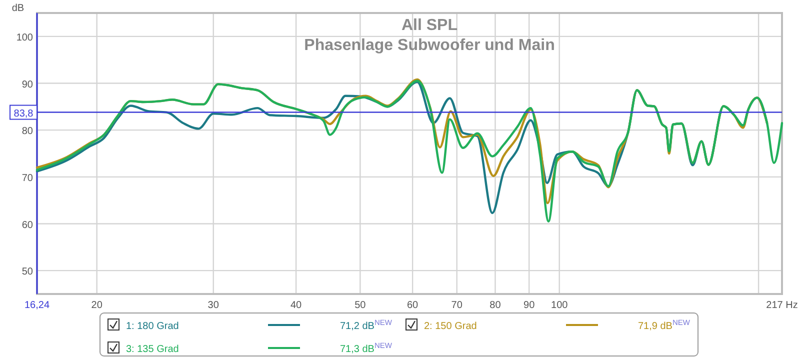 The width and height of the screenshot is (800, 363). Describe the element at coordinates (18, 8) in the screenshot. I see `y-axis-title: dB` at that location.